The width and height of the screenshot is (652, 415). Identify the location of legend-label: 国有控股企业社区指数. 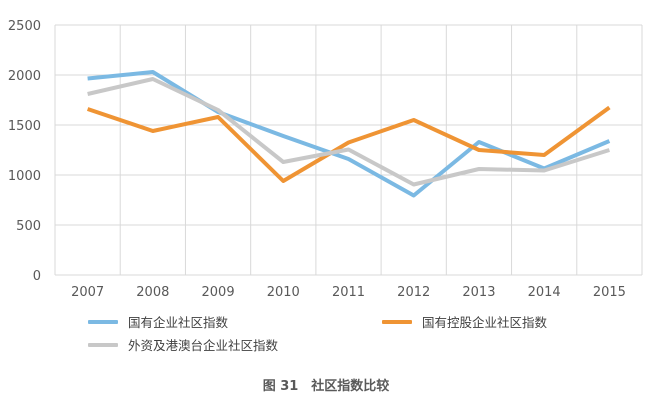
(485, 322).